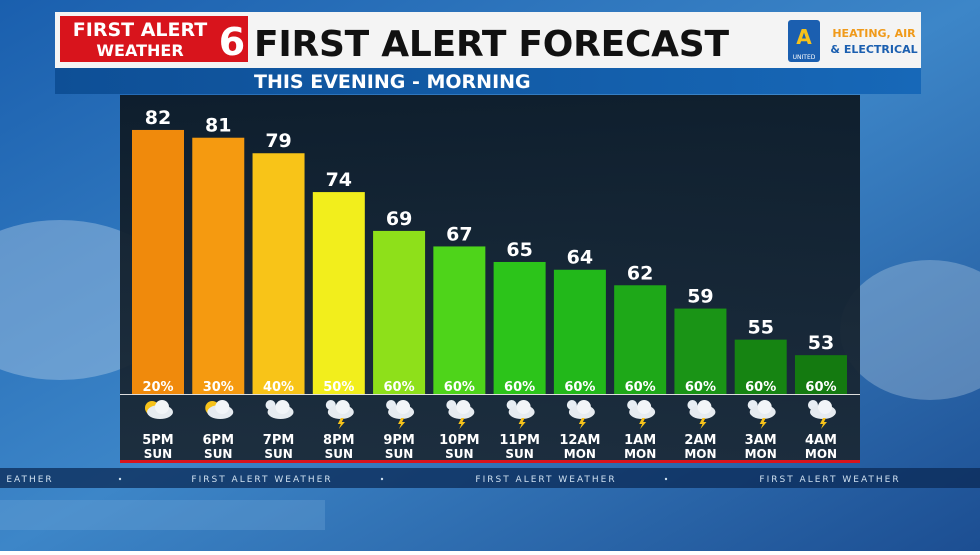 Image resolution: width=980 pixels, height=555 pixels. Describe the element at coordinates (700, 440) in the screenshot. I see `x-tick-label: 2AM` at that location.